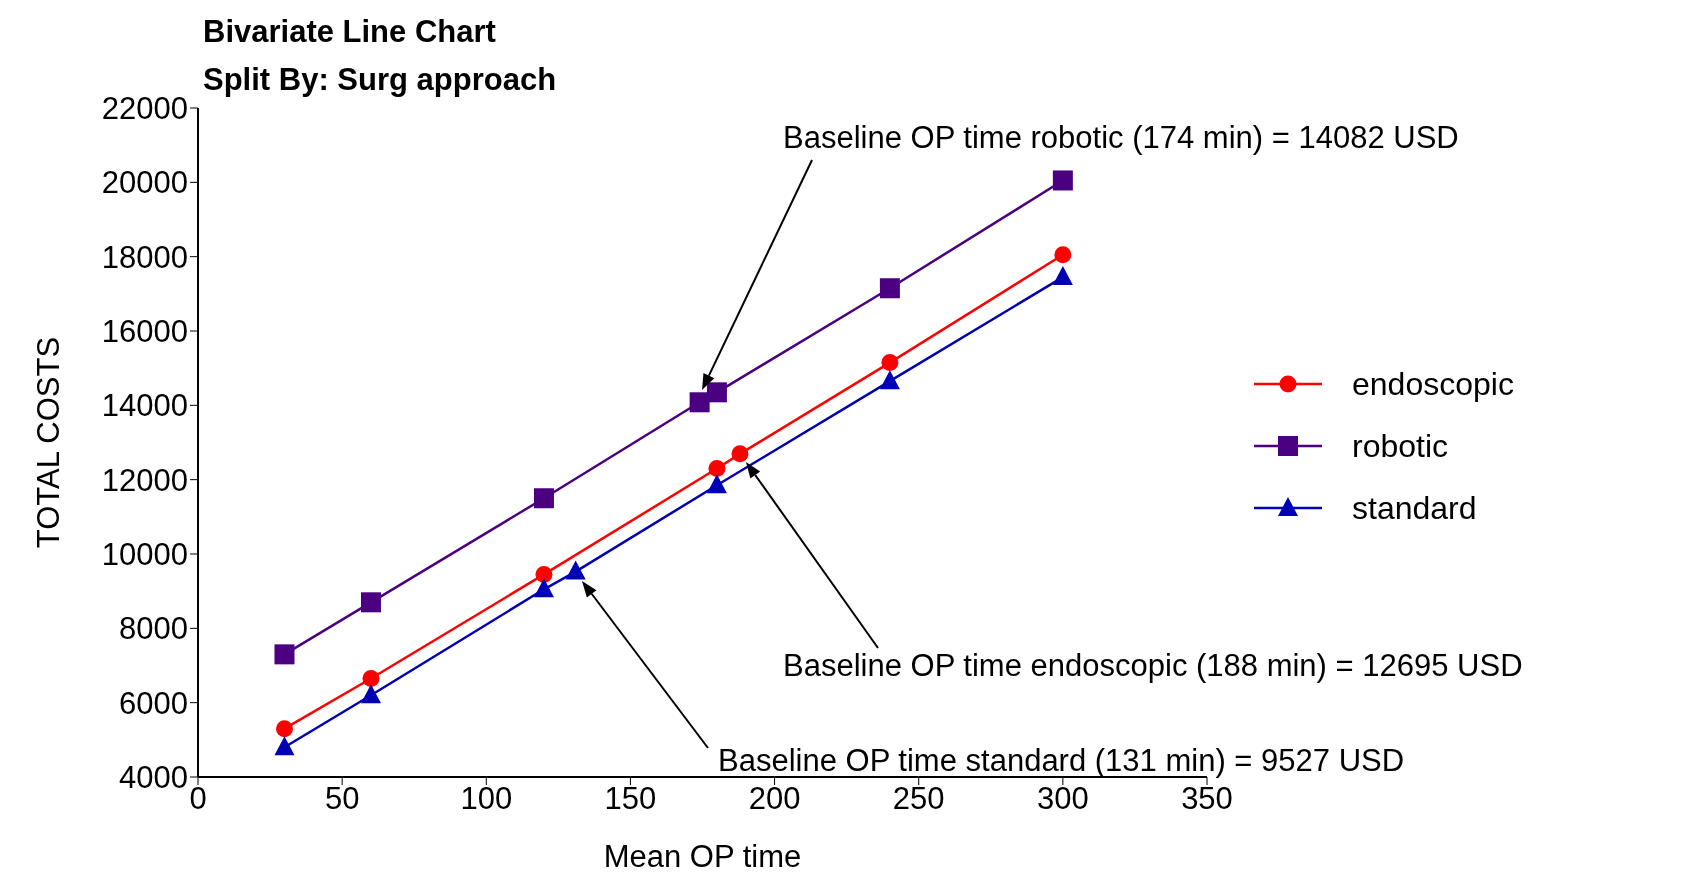 Image resolution: width=1697 pixels, height=892 pixels. What do you see at coordinates (774, 799) in the screenshot?
I see `x-tick-label: 200` at bounding box center [774, 799].